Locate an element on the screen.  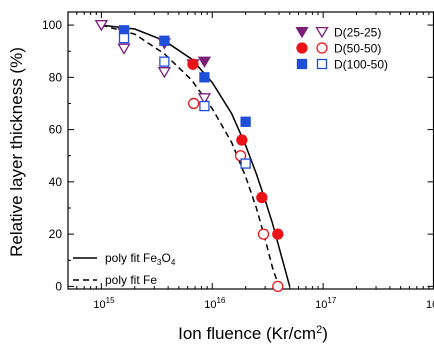
legend-marker-circle-open is located at coordinates (322, 48).